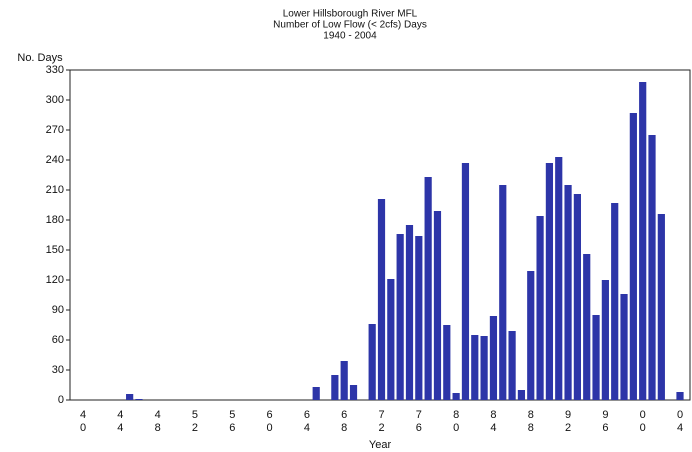 The image size is (692, 452). I want to click on x-tick-label: 44, so click(120, 422).